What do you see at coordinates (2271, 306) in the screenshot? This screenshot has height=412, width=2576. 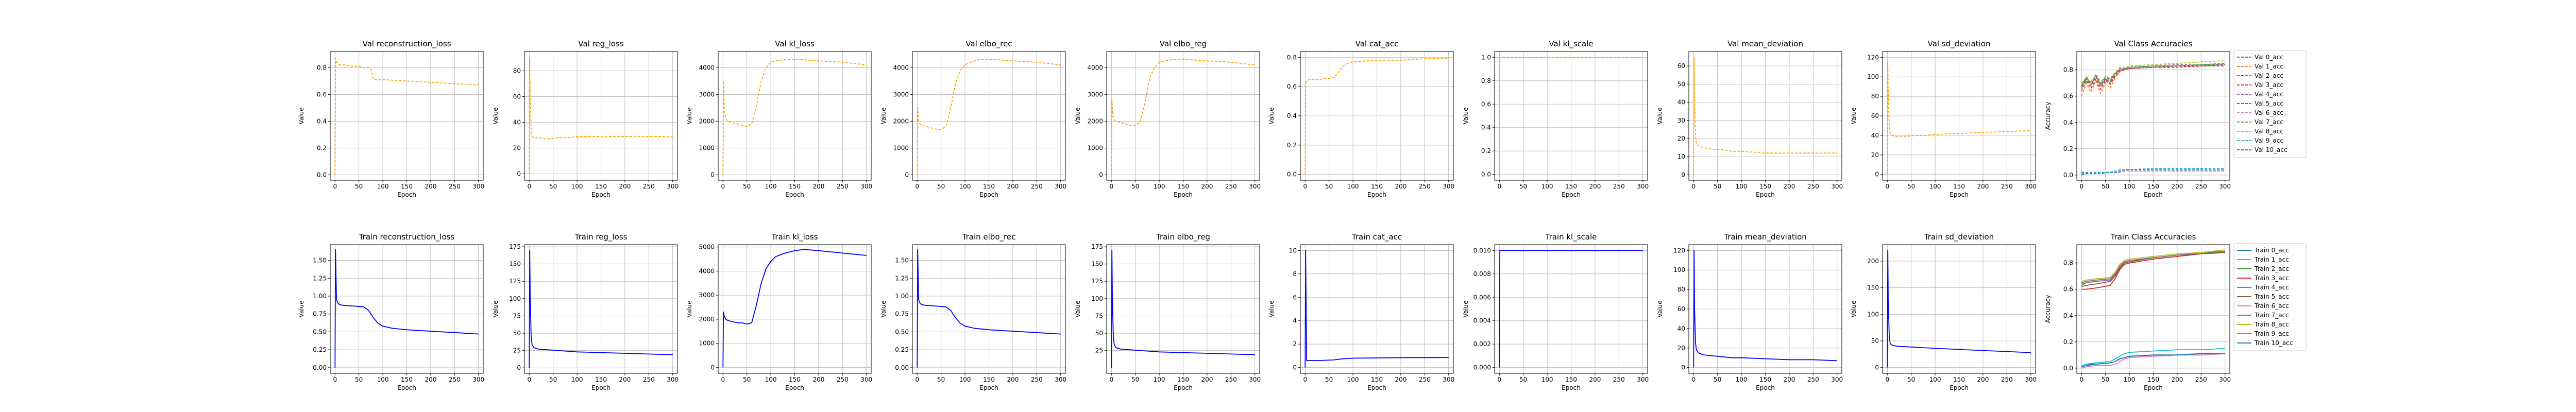 I see `legend-label: Train 6_acc` at bounding box center [2271, 306].